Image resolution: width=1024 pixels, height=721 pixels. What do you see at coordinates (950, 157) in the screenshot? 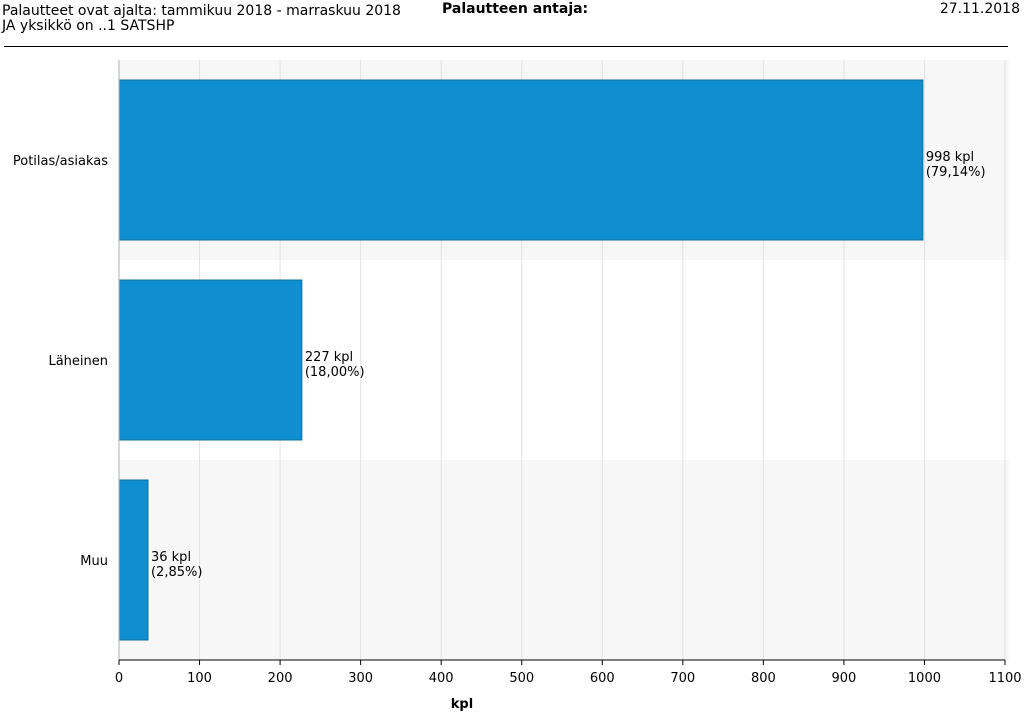
I see `data-label-count: 998 kpl` at bounding box center [950, 157].